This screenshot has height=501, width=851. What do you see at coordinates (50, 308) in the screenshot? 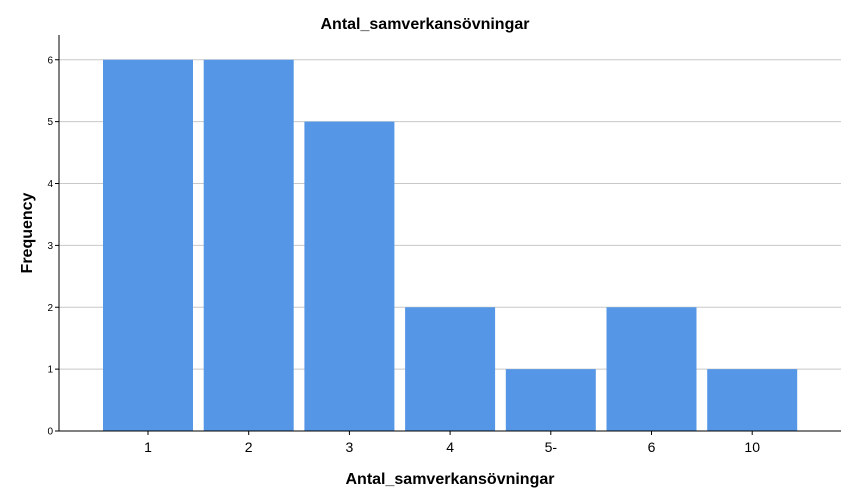
I see `y-tick-label: 2` at bounding box center [50, 308].